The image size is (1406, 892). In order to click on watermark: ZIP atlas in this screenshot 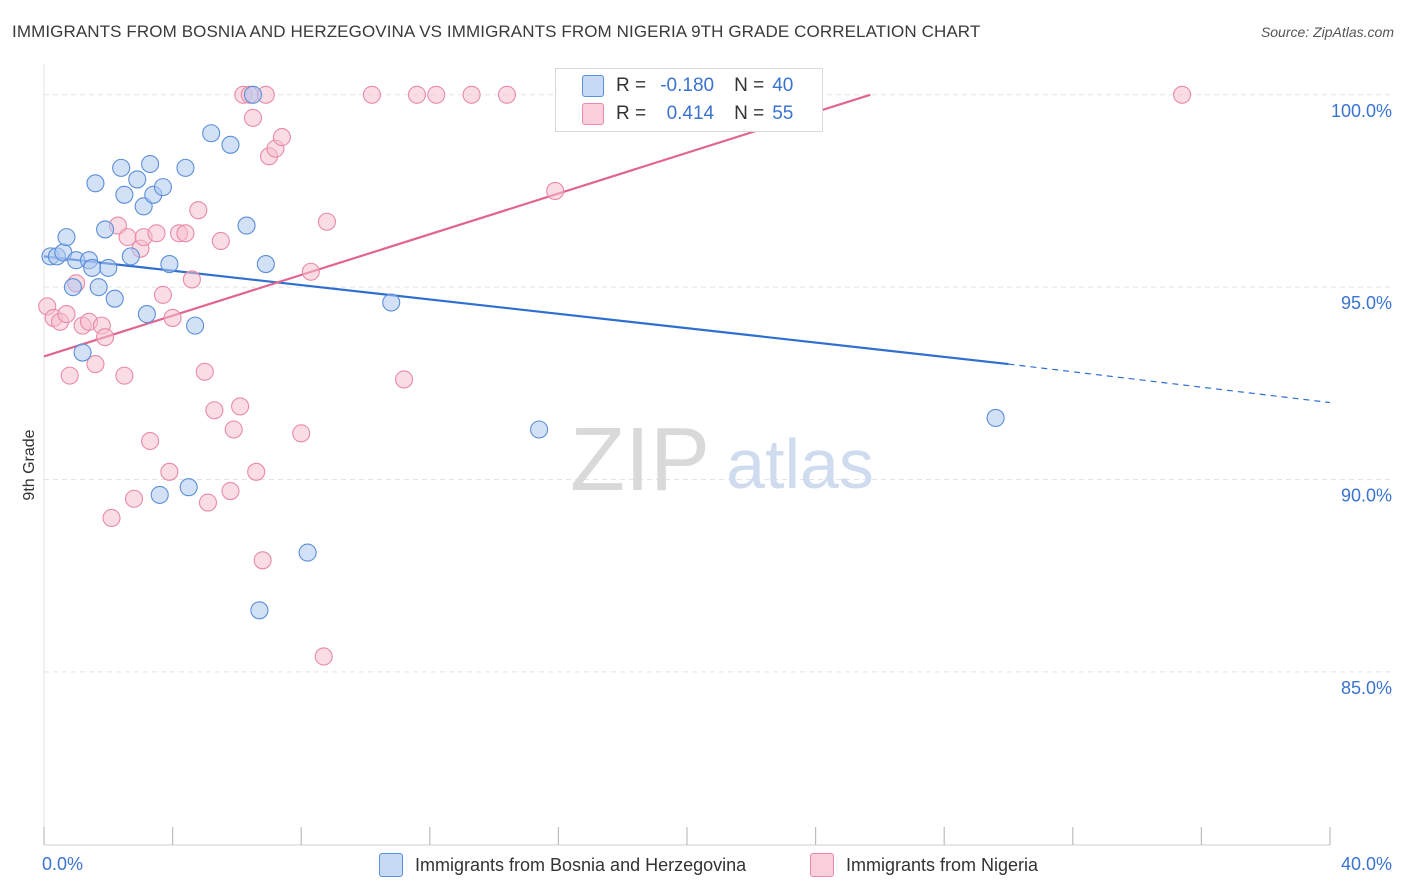, I will do `click(722, 460)`.